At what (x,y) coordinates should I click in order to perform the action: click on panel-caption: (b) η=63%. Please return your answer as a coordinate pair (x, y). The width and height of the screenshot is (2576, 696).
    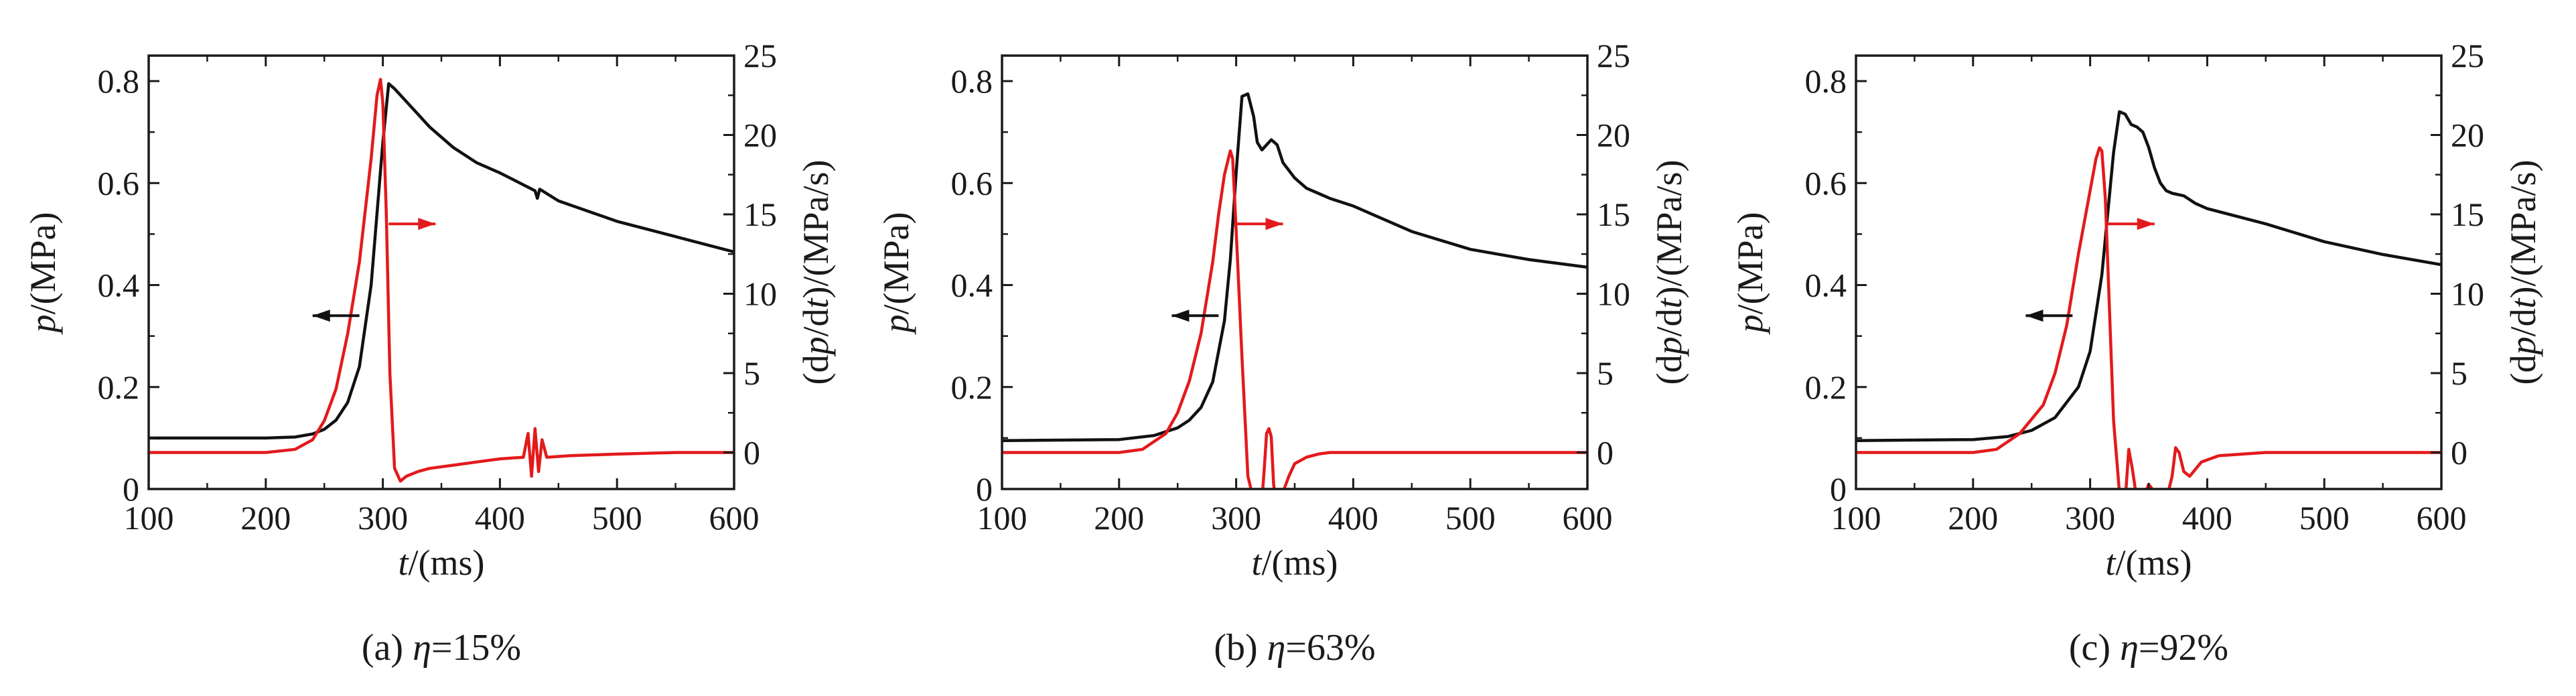
    Looking at the image, I should click on (1294, 648).